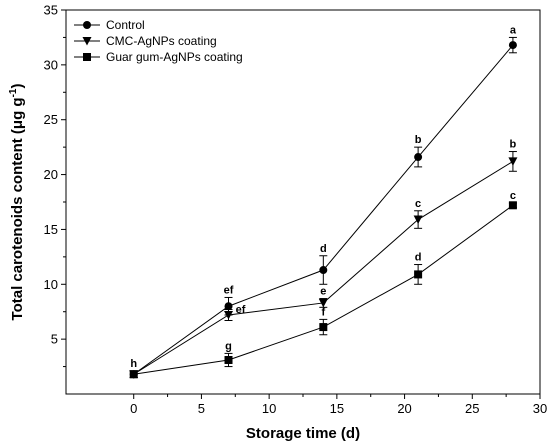  What do you see at coordinates (337, 408) in the screenshot?
I see `x-tick-label: 15` at bounding box center [337, 408].